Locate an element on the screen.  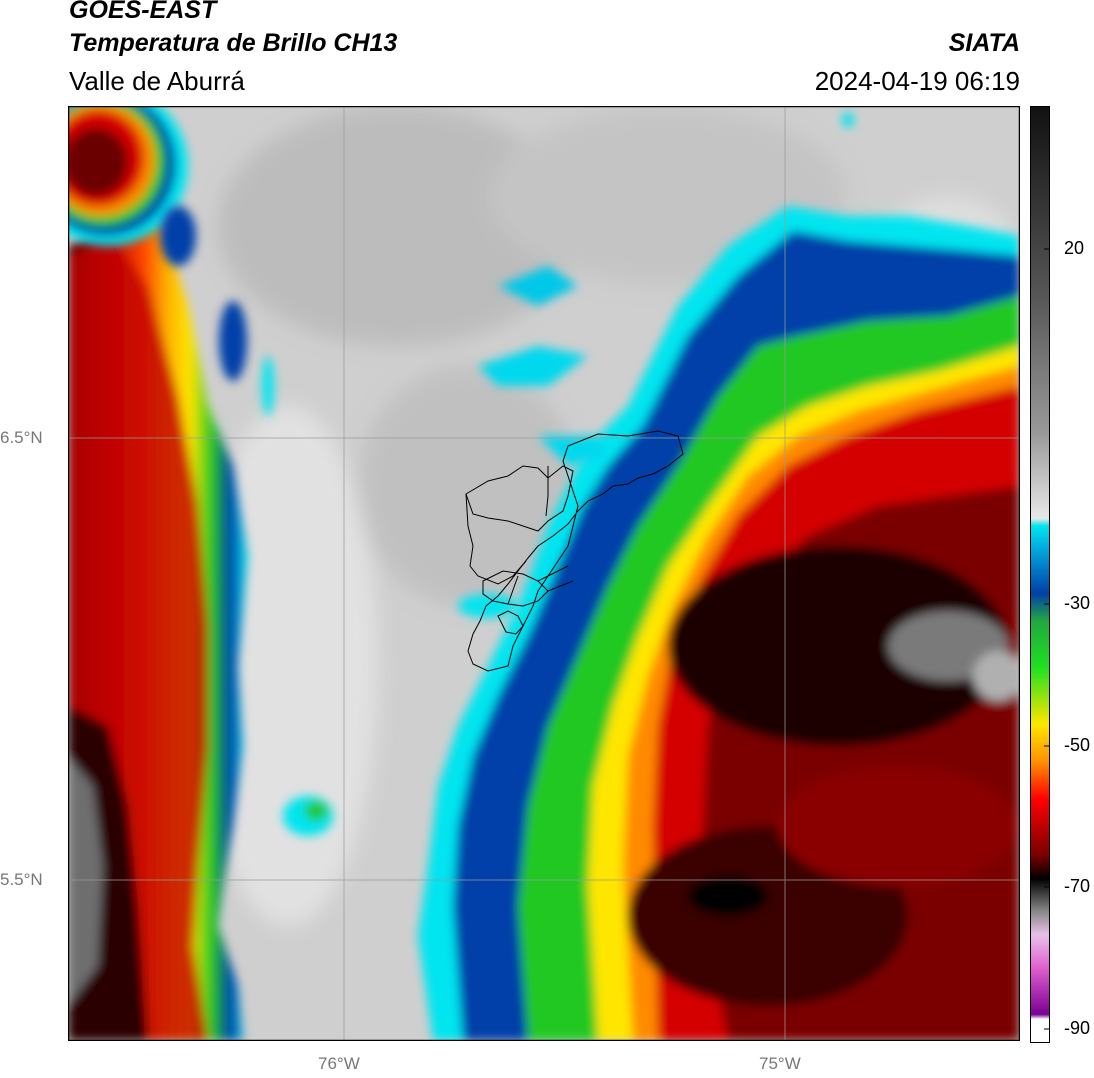
colorbar-ticks is located at coordinates (1047, 639).